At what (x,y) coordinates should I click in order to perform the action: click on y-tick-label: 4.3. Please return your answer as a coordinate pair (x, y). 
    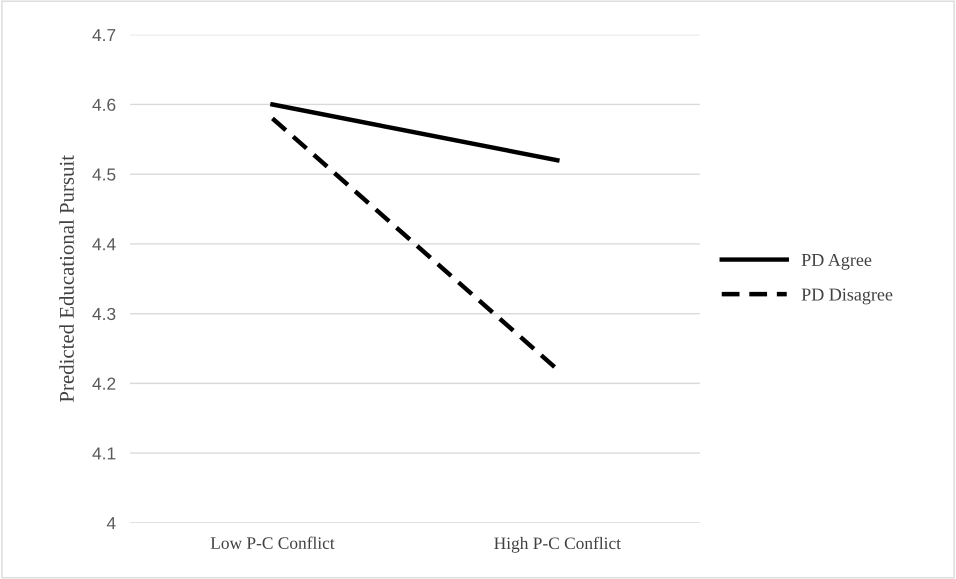
    Looking at the image, I should click on (104, 314).